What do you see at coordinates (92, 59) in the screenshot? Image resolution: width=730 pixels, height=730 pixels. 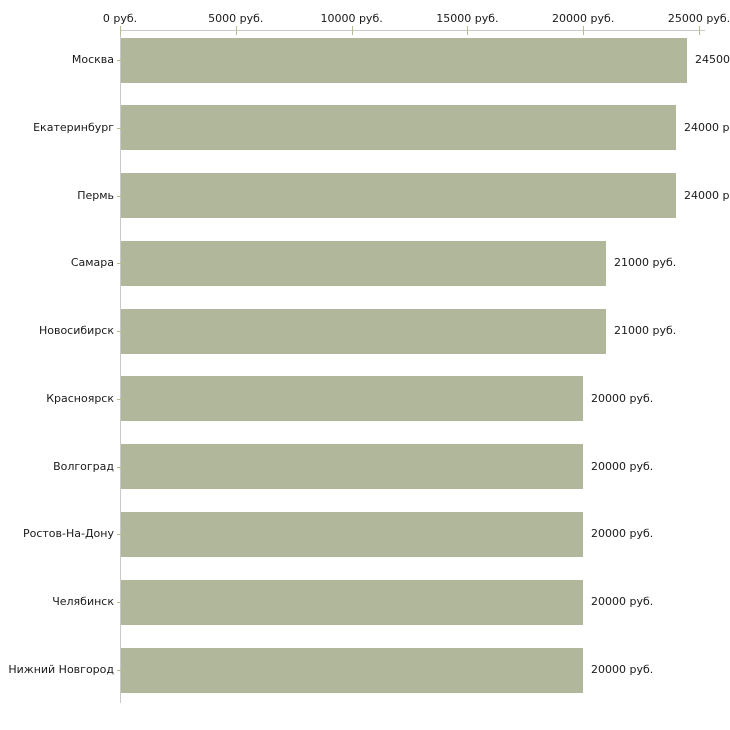 I see `category-label: Москва` at bounding box center [92, 59].